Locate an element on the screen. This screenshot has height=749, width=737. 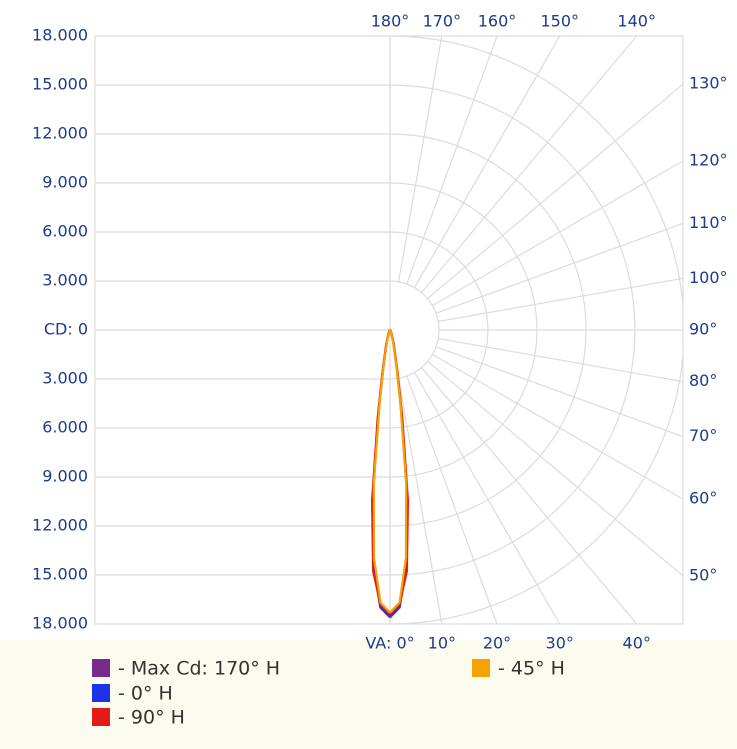
angle-tick-label: 140° is located at coordinates (636, 21).